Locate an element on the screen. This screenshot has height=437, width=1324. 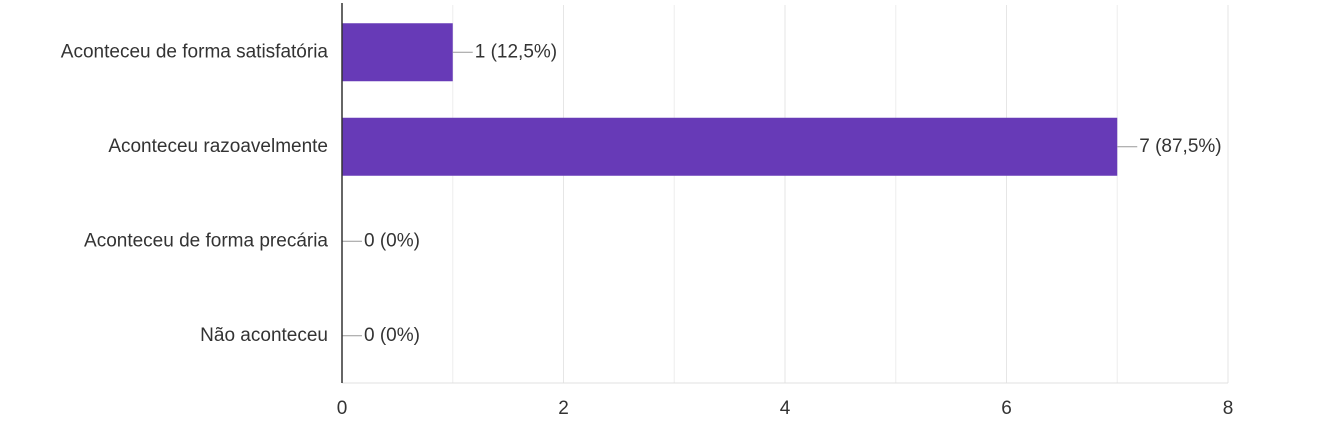
x-tick-label: 2 is located at coordinates (563, 408).